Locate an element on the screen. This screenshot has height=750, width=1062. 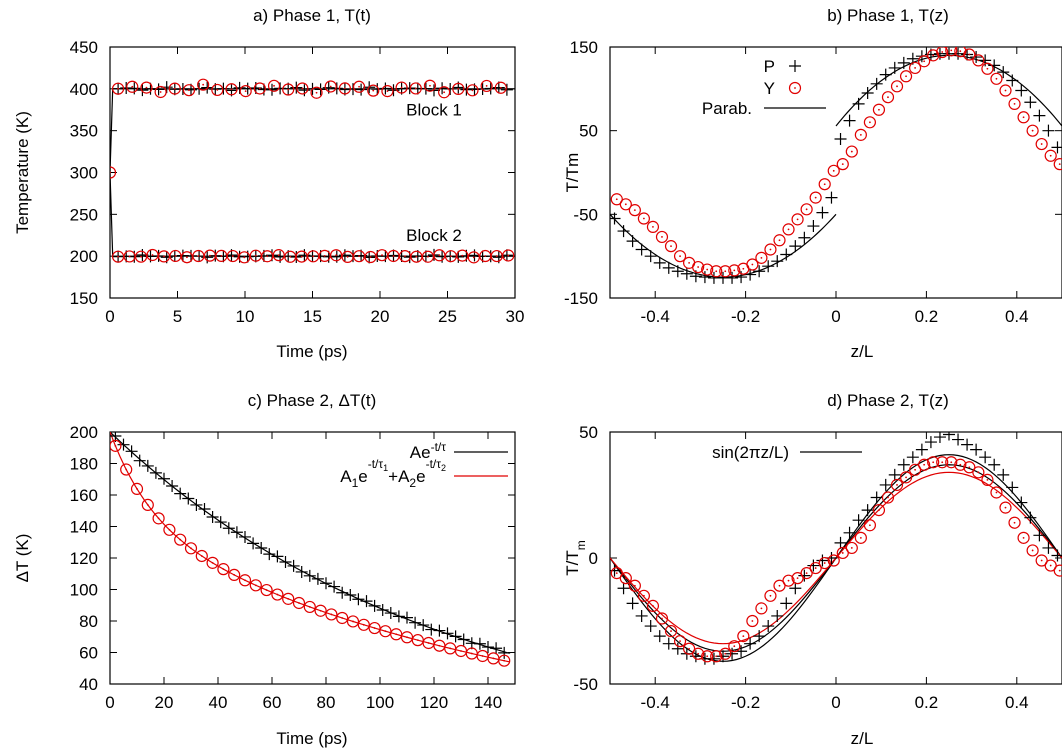
legend-label: sin(2πz/L) is located at coordinates (750, 452).